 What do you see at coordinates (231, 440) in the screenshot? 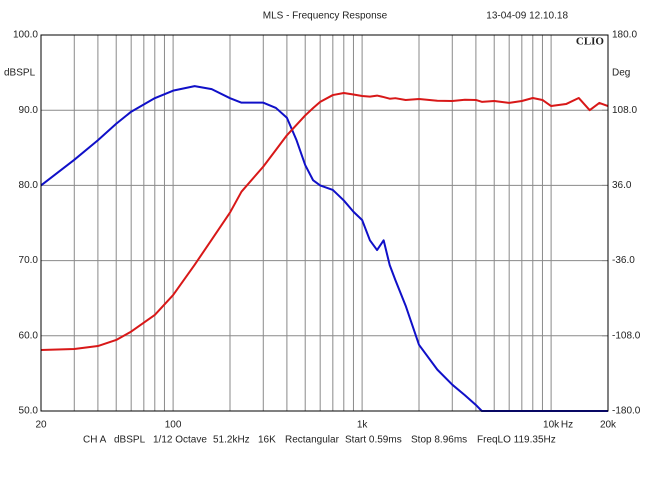
I see `footer-item: 51.2kHz` at bounding box center [231, 440].